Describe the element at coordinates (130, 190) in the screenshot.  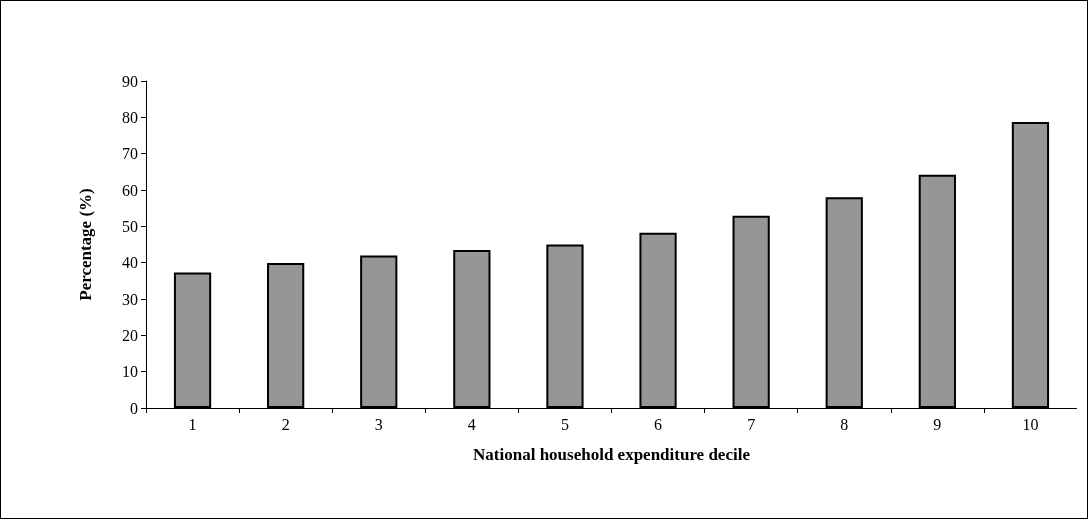
I see `y-tick-label: 60` at that location.